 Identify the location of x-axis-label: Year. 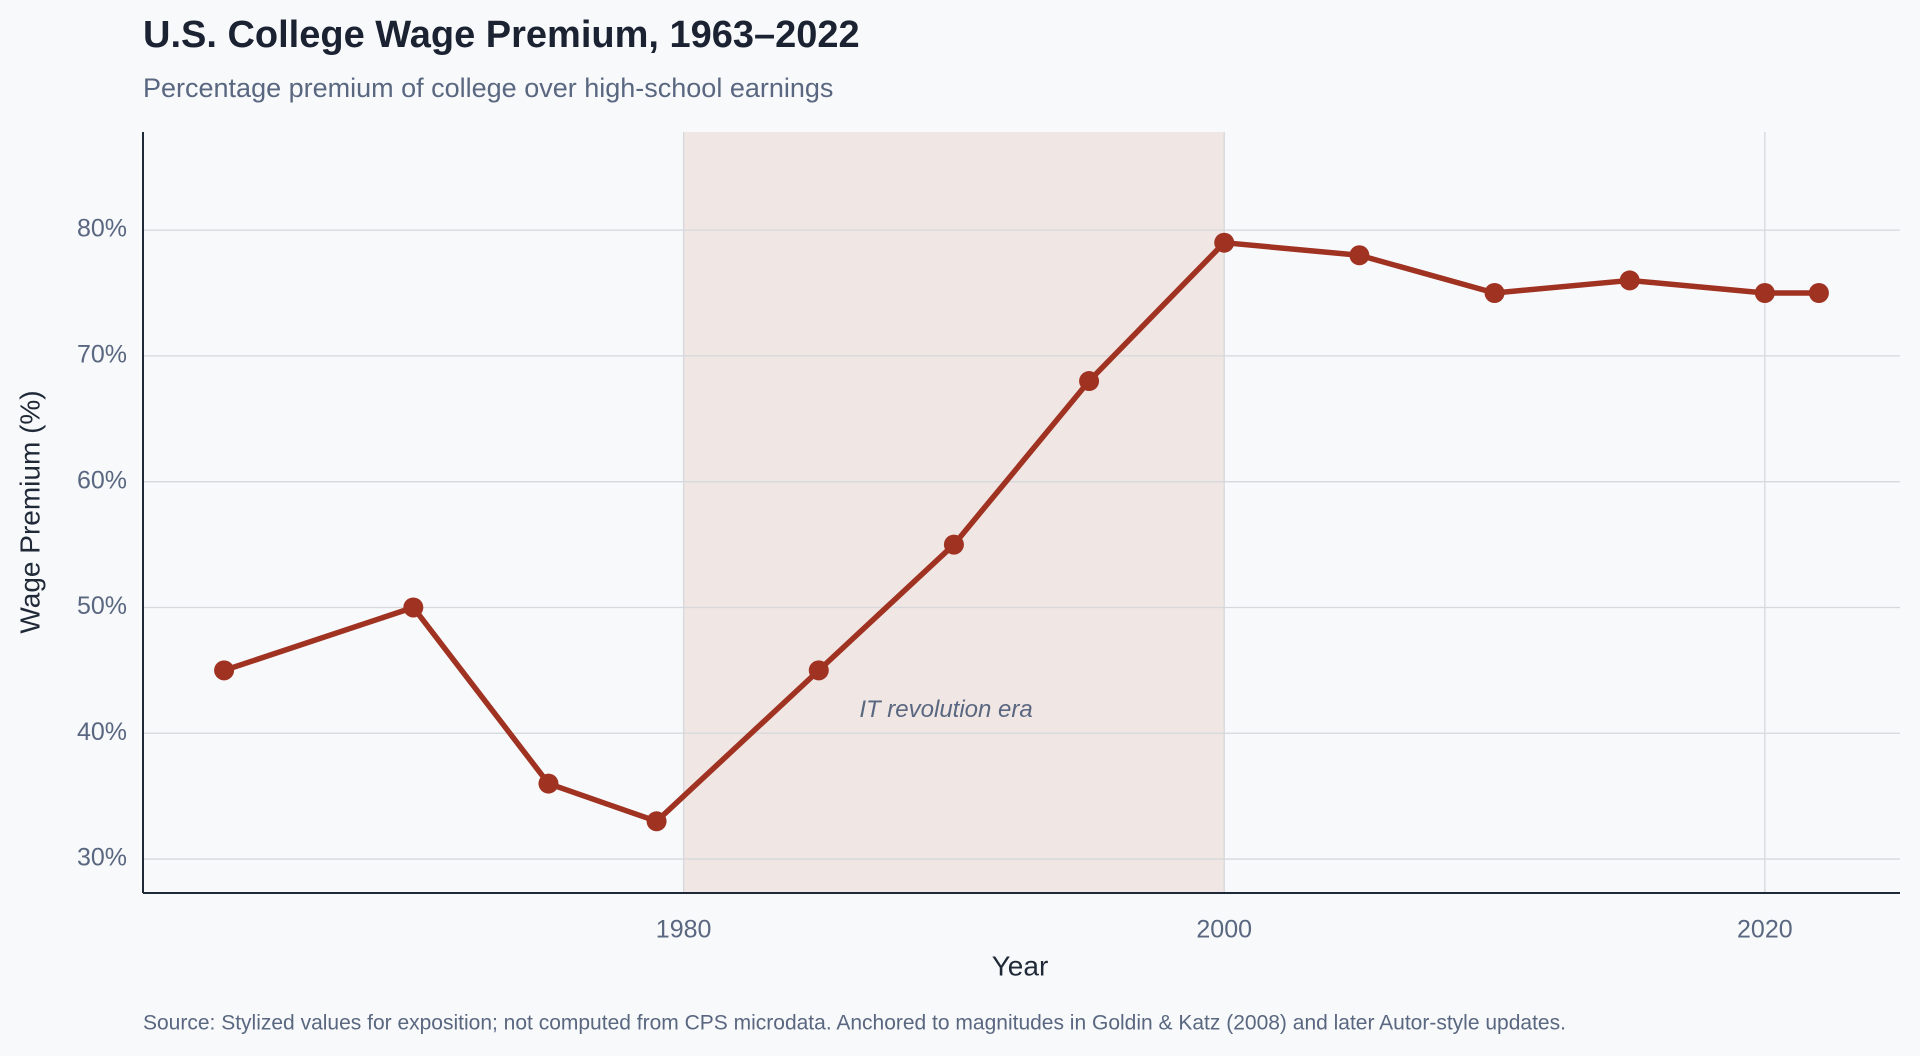
(1020, 965).